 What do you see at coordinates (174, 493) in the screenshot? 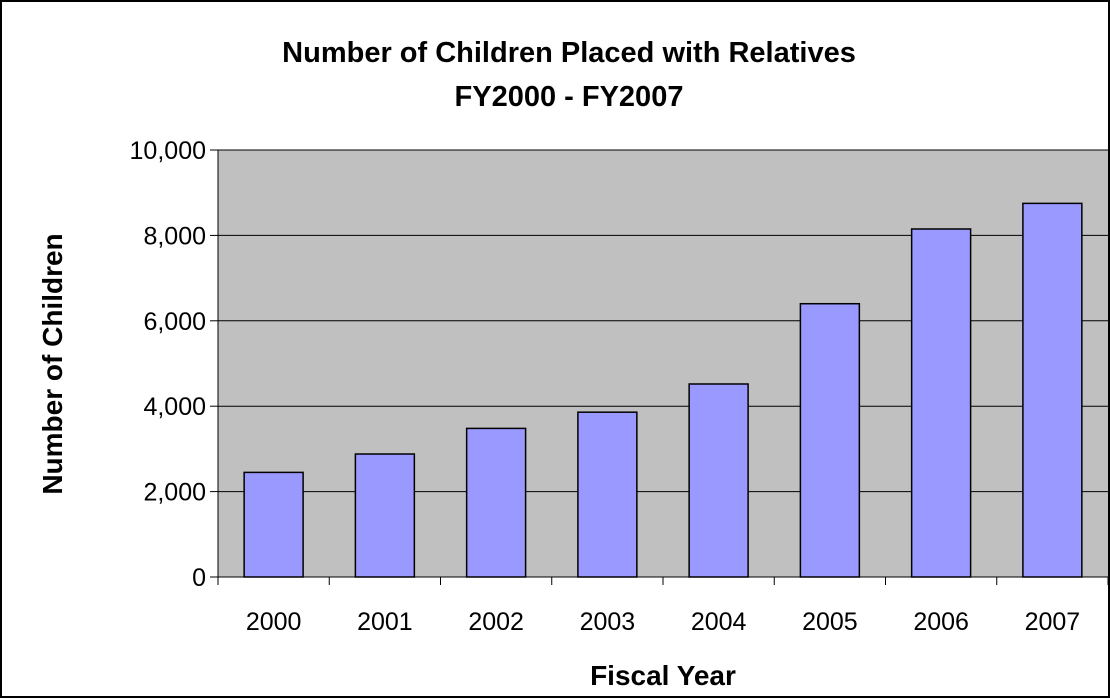
I see `y-tick-label: 2,000` at bounding box center [174, 493].